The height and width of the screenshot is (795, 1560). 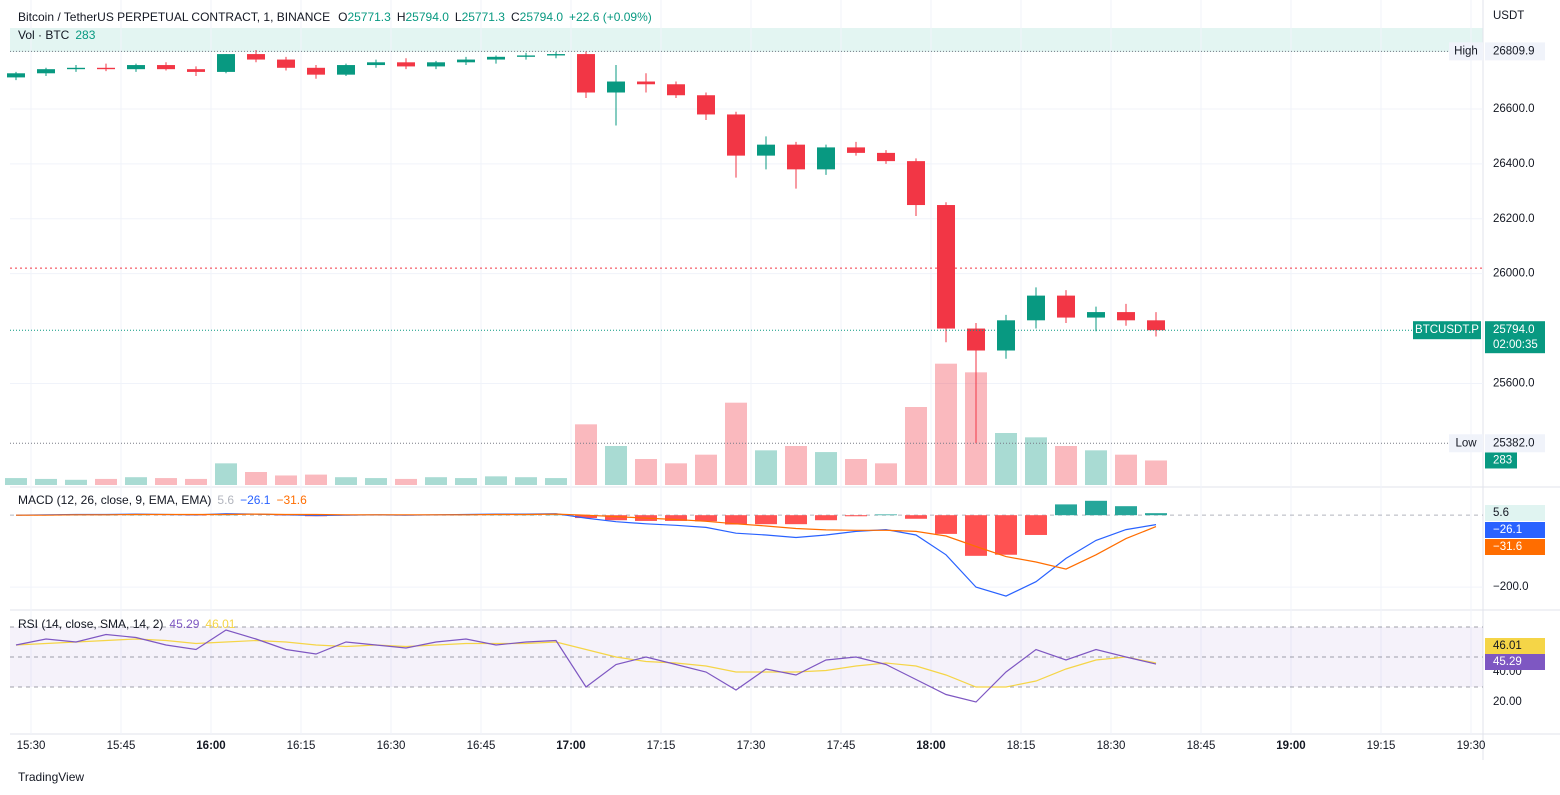 I want to click on tag-value: 26809.9, so click(x=1514, y=51).